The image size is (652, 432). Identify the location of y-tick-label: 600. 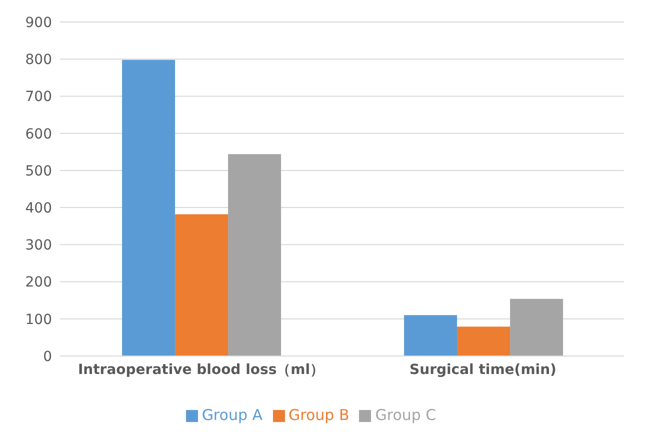
(38, 134).